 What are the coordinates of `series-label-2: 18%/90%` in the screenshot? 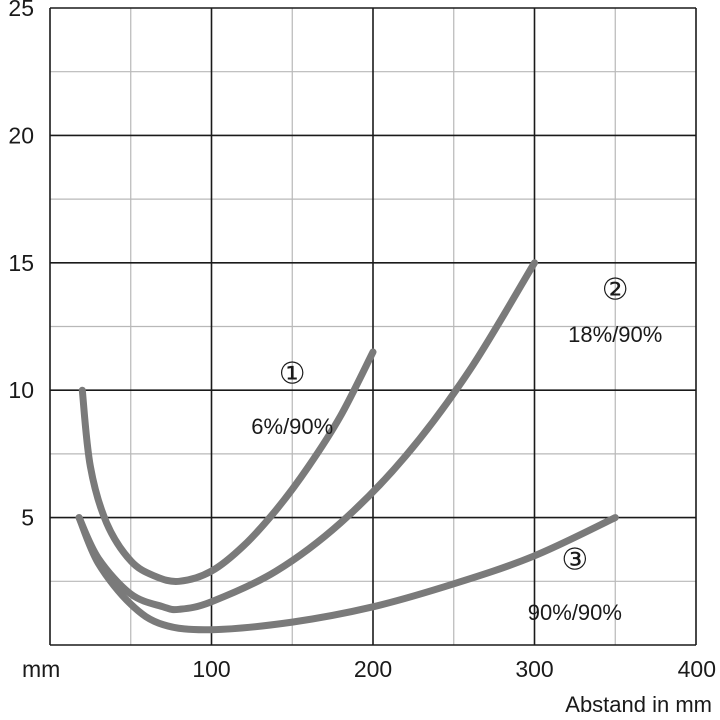 It's located at (615, 334).